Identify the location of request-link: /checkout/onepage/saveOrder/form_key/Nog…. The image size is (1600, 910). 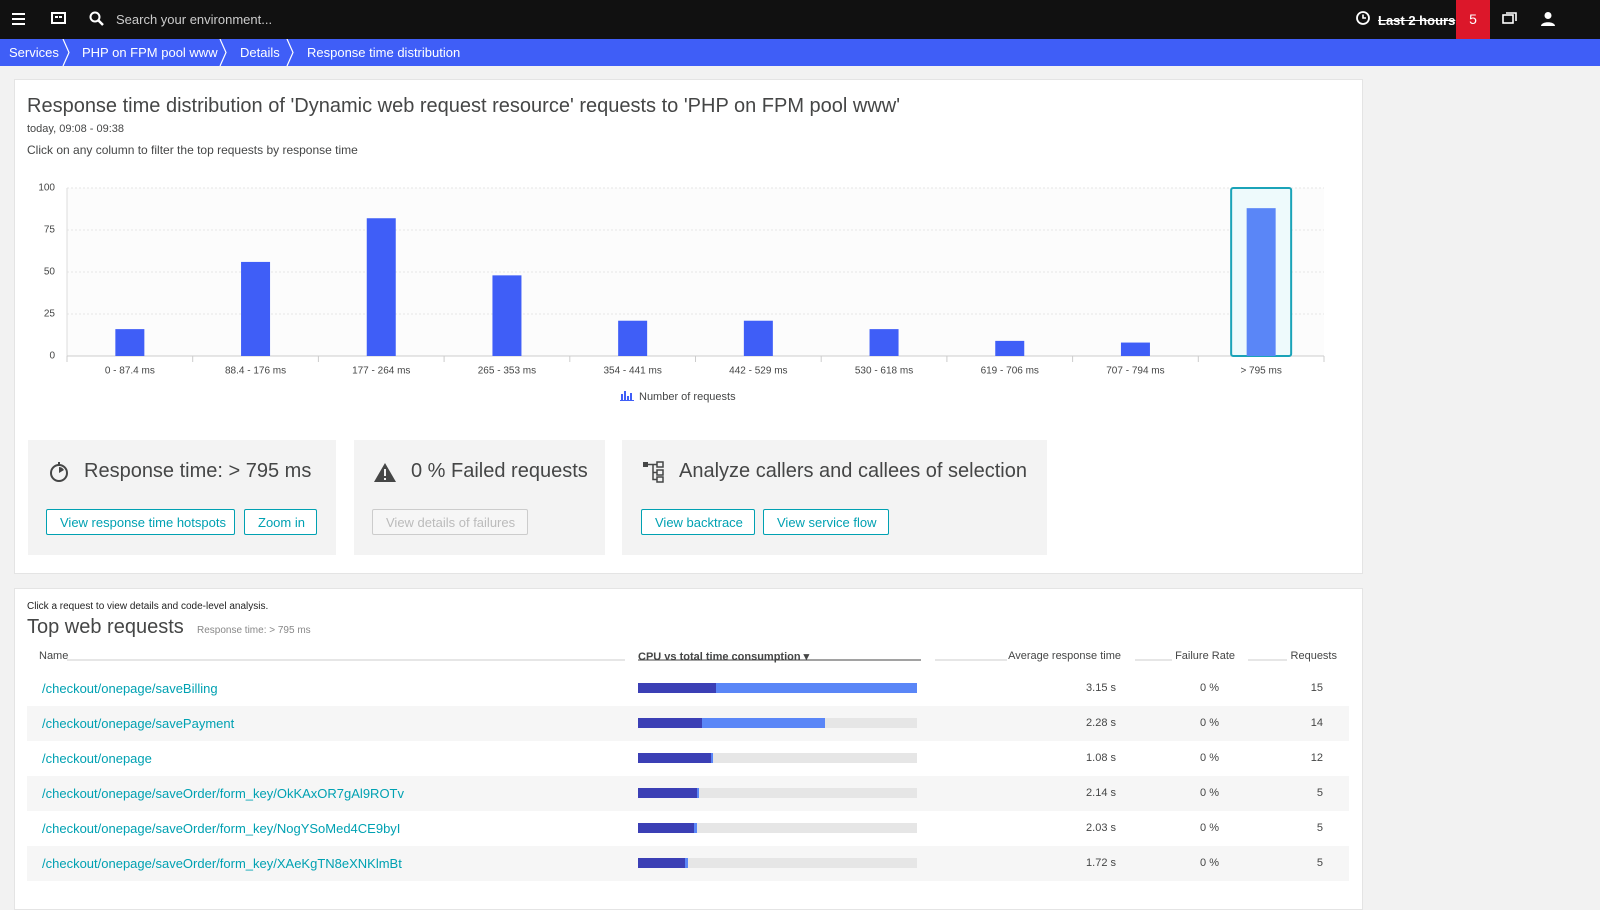
(221, 828).